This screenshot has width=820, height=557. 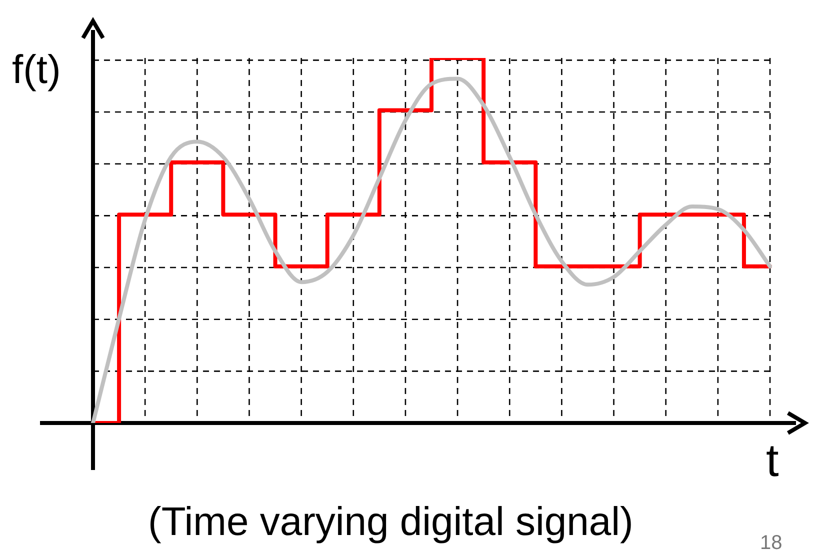 What do you see at coordinates (772, 460) in the screenshot?
I see `x-axis-title: t` at bounding box center [772, 460].